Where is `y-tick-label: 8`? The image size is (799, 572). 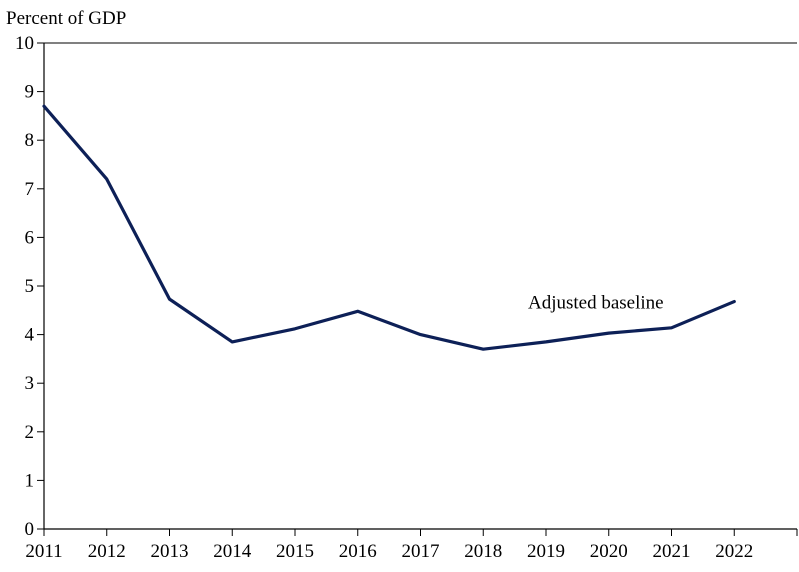
y-tick-label: 8 is located at coordinates (30, 140).